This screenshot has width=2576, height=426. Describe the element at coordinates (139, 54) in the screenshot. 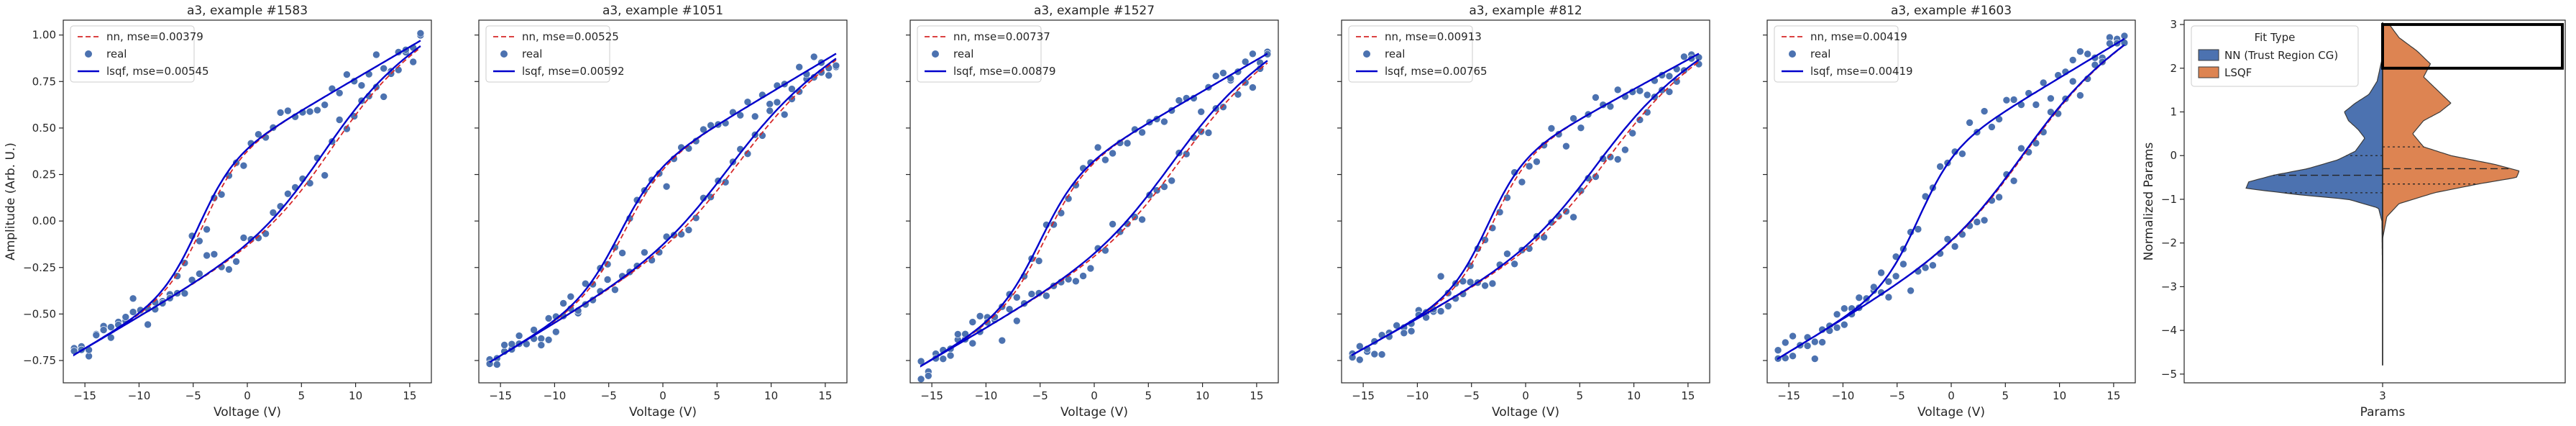

I see `legend: nn, mse=0.00379 real lsqf, mse=0.00545` at that location.